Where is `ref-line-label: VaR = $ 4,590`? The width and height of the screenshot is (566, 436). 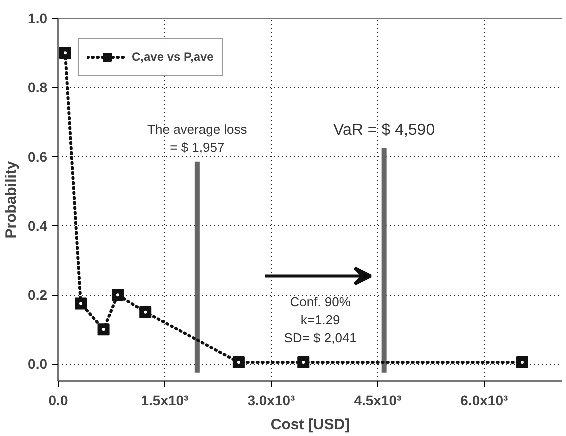
ref-line-label: VaR = $ 4,590 is located at coordinates (385, 130).